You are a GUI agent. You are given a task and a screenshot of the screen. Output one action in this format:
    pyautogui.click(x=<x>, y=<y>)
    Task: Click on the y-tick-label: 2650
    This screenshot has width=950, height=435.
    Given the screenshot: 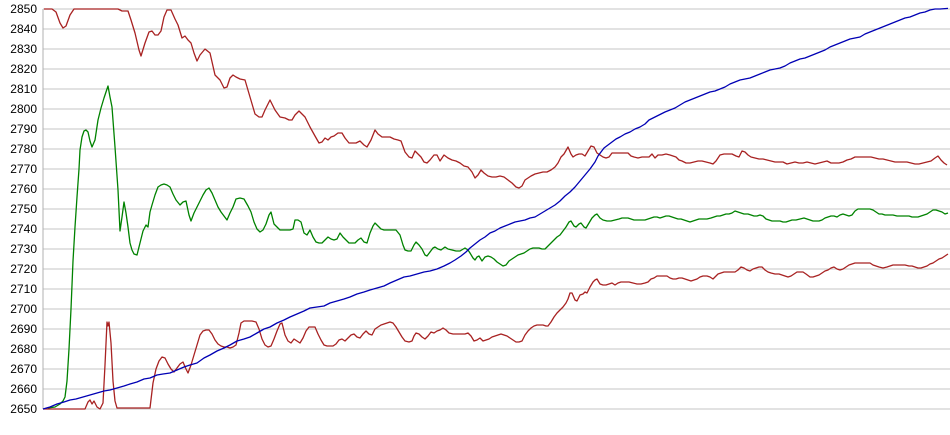 What is the action you would take?
    pyautogui.click(x=23, y=409)
    